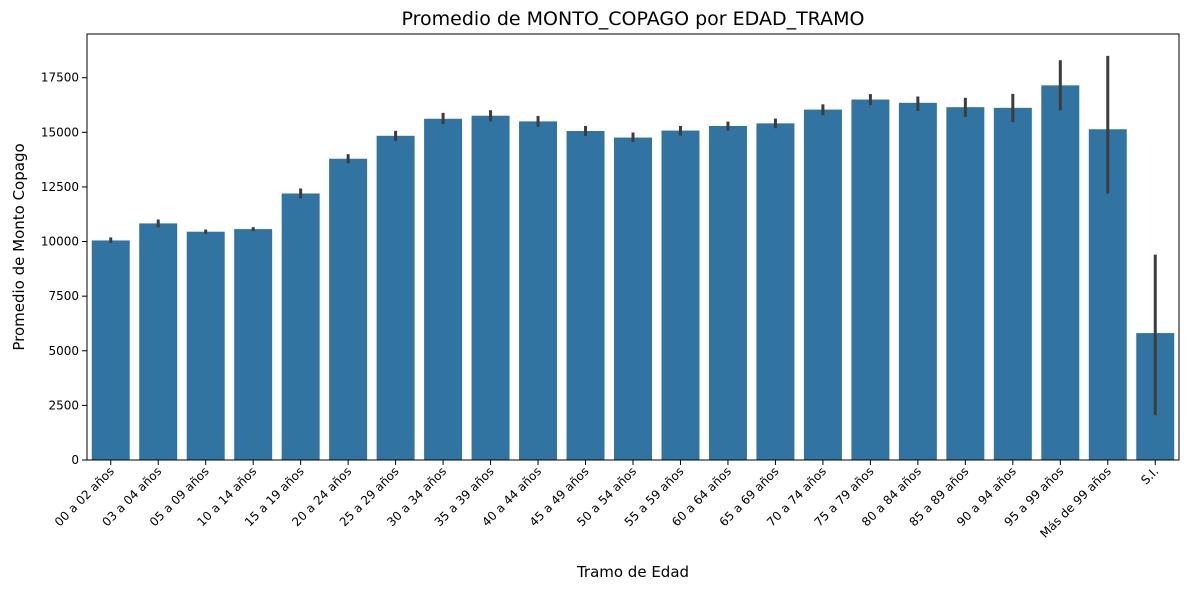 This screenshot has width=1189, height=590. What do you see at coordinates (60, 242) in the screenshot?
I see `y-tick-label: 10000` at bounding box center [60, 242].